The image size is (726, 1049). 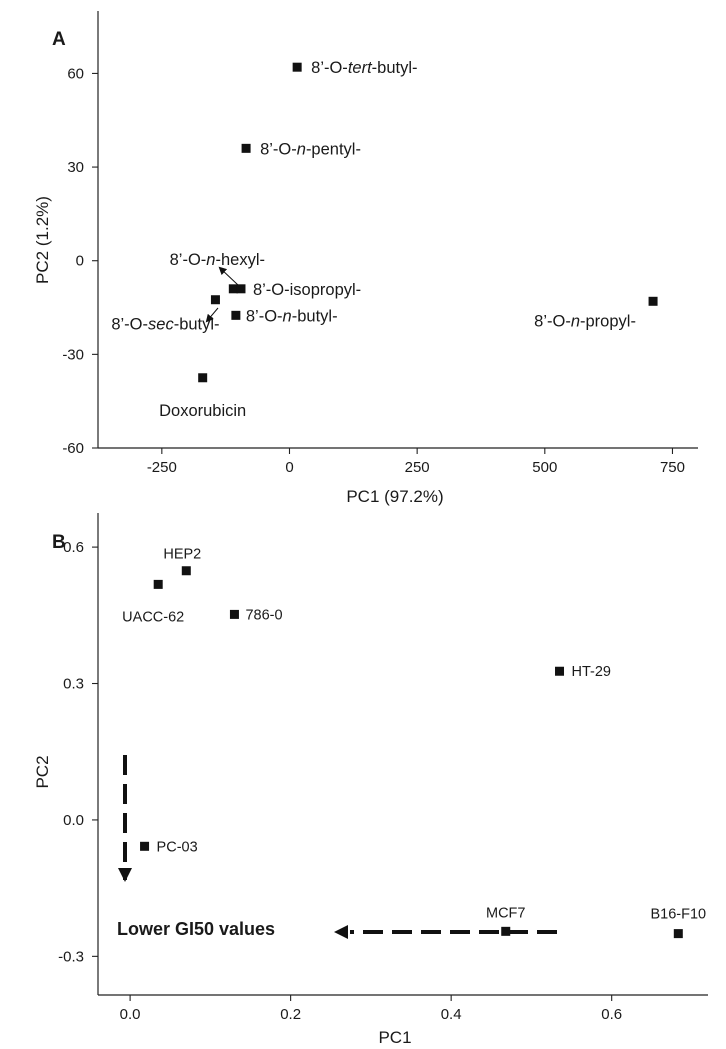 What do you see at coordinates (394, 496) in the screenshot?
I see `panel-a-x-axis-title: PC1 (97.2%)` at bounding box center [394, 496].